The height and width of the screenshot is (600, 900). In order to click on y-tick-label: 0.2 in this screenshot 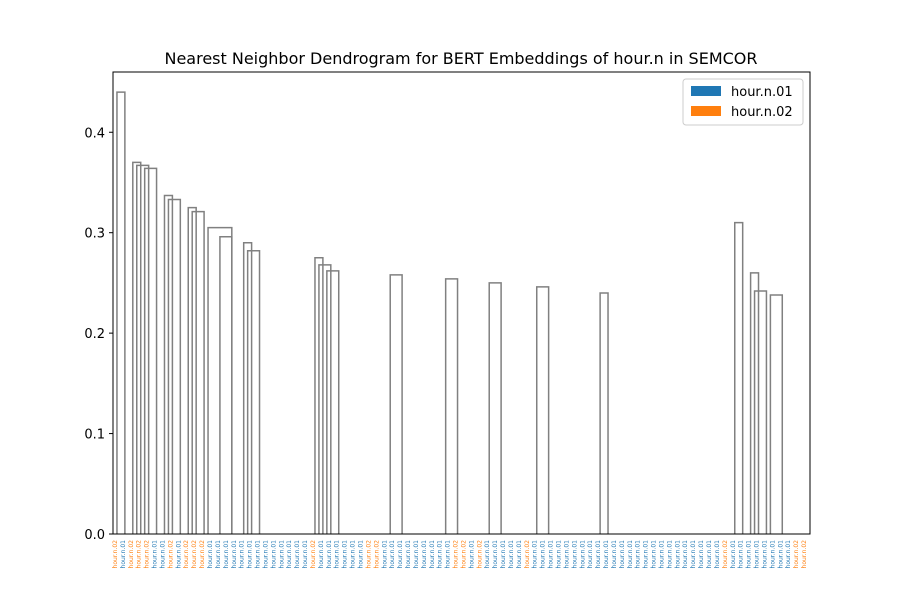, I will do `click(94, 334)`.